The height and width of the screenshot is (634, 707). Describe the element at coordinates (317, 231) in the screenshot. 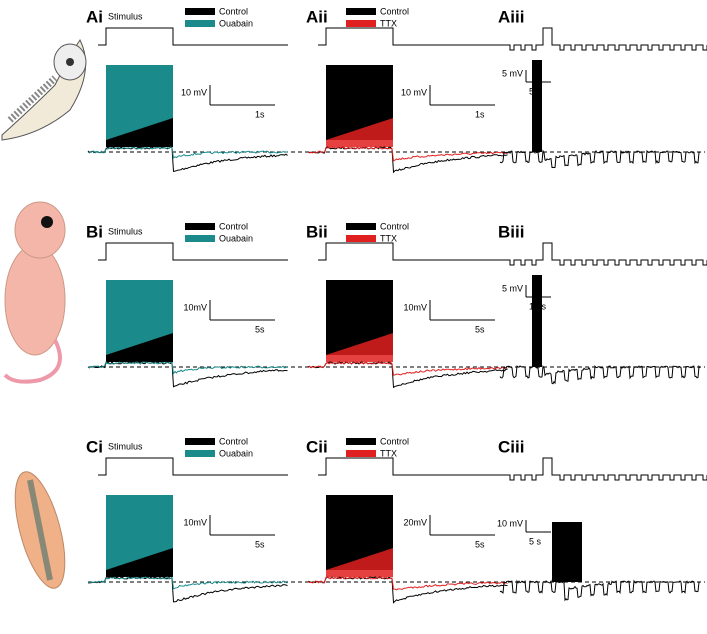

I see `panel-label: Bii` at that location.